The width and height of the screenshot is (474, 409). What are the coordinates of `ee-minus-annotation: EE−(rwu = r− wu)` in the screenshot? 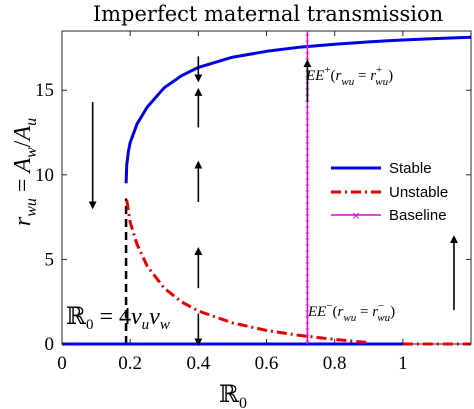 It's located at (351, 312).